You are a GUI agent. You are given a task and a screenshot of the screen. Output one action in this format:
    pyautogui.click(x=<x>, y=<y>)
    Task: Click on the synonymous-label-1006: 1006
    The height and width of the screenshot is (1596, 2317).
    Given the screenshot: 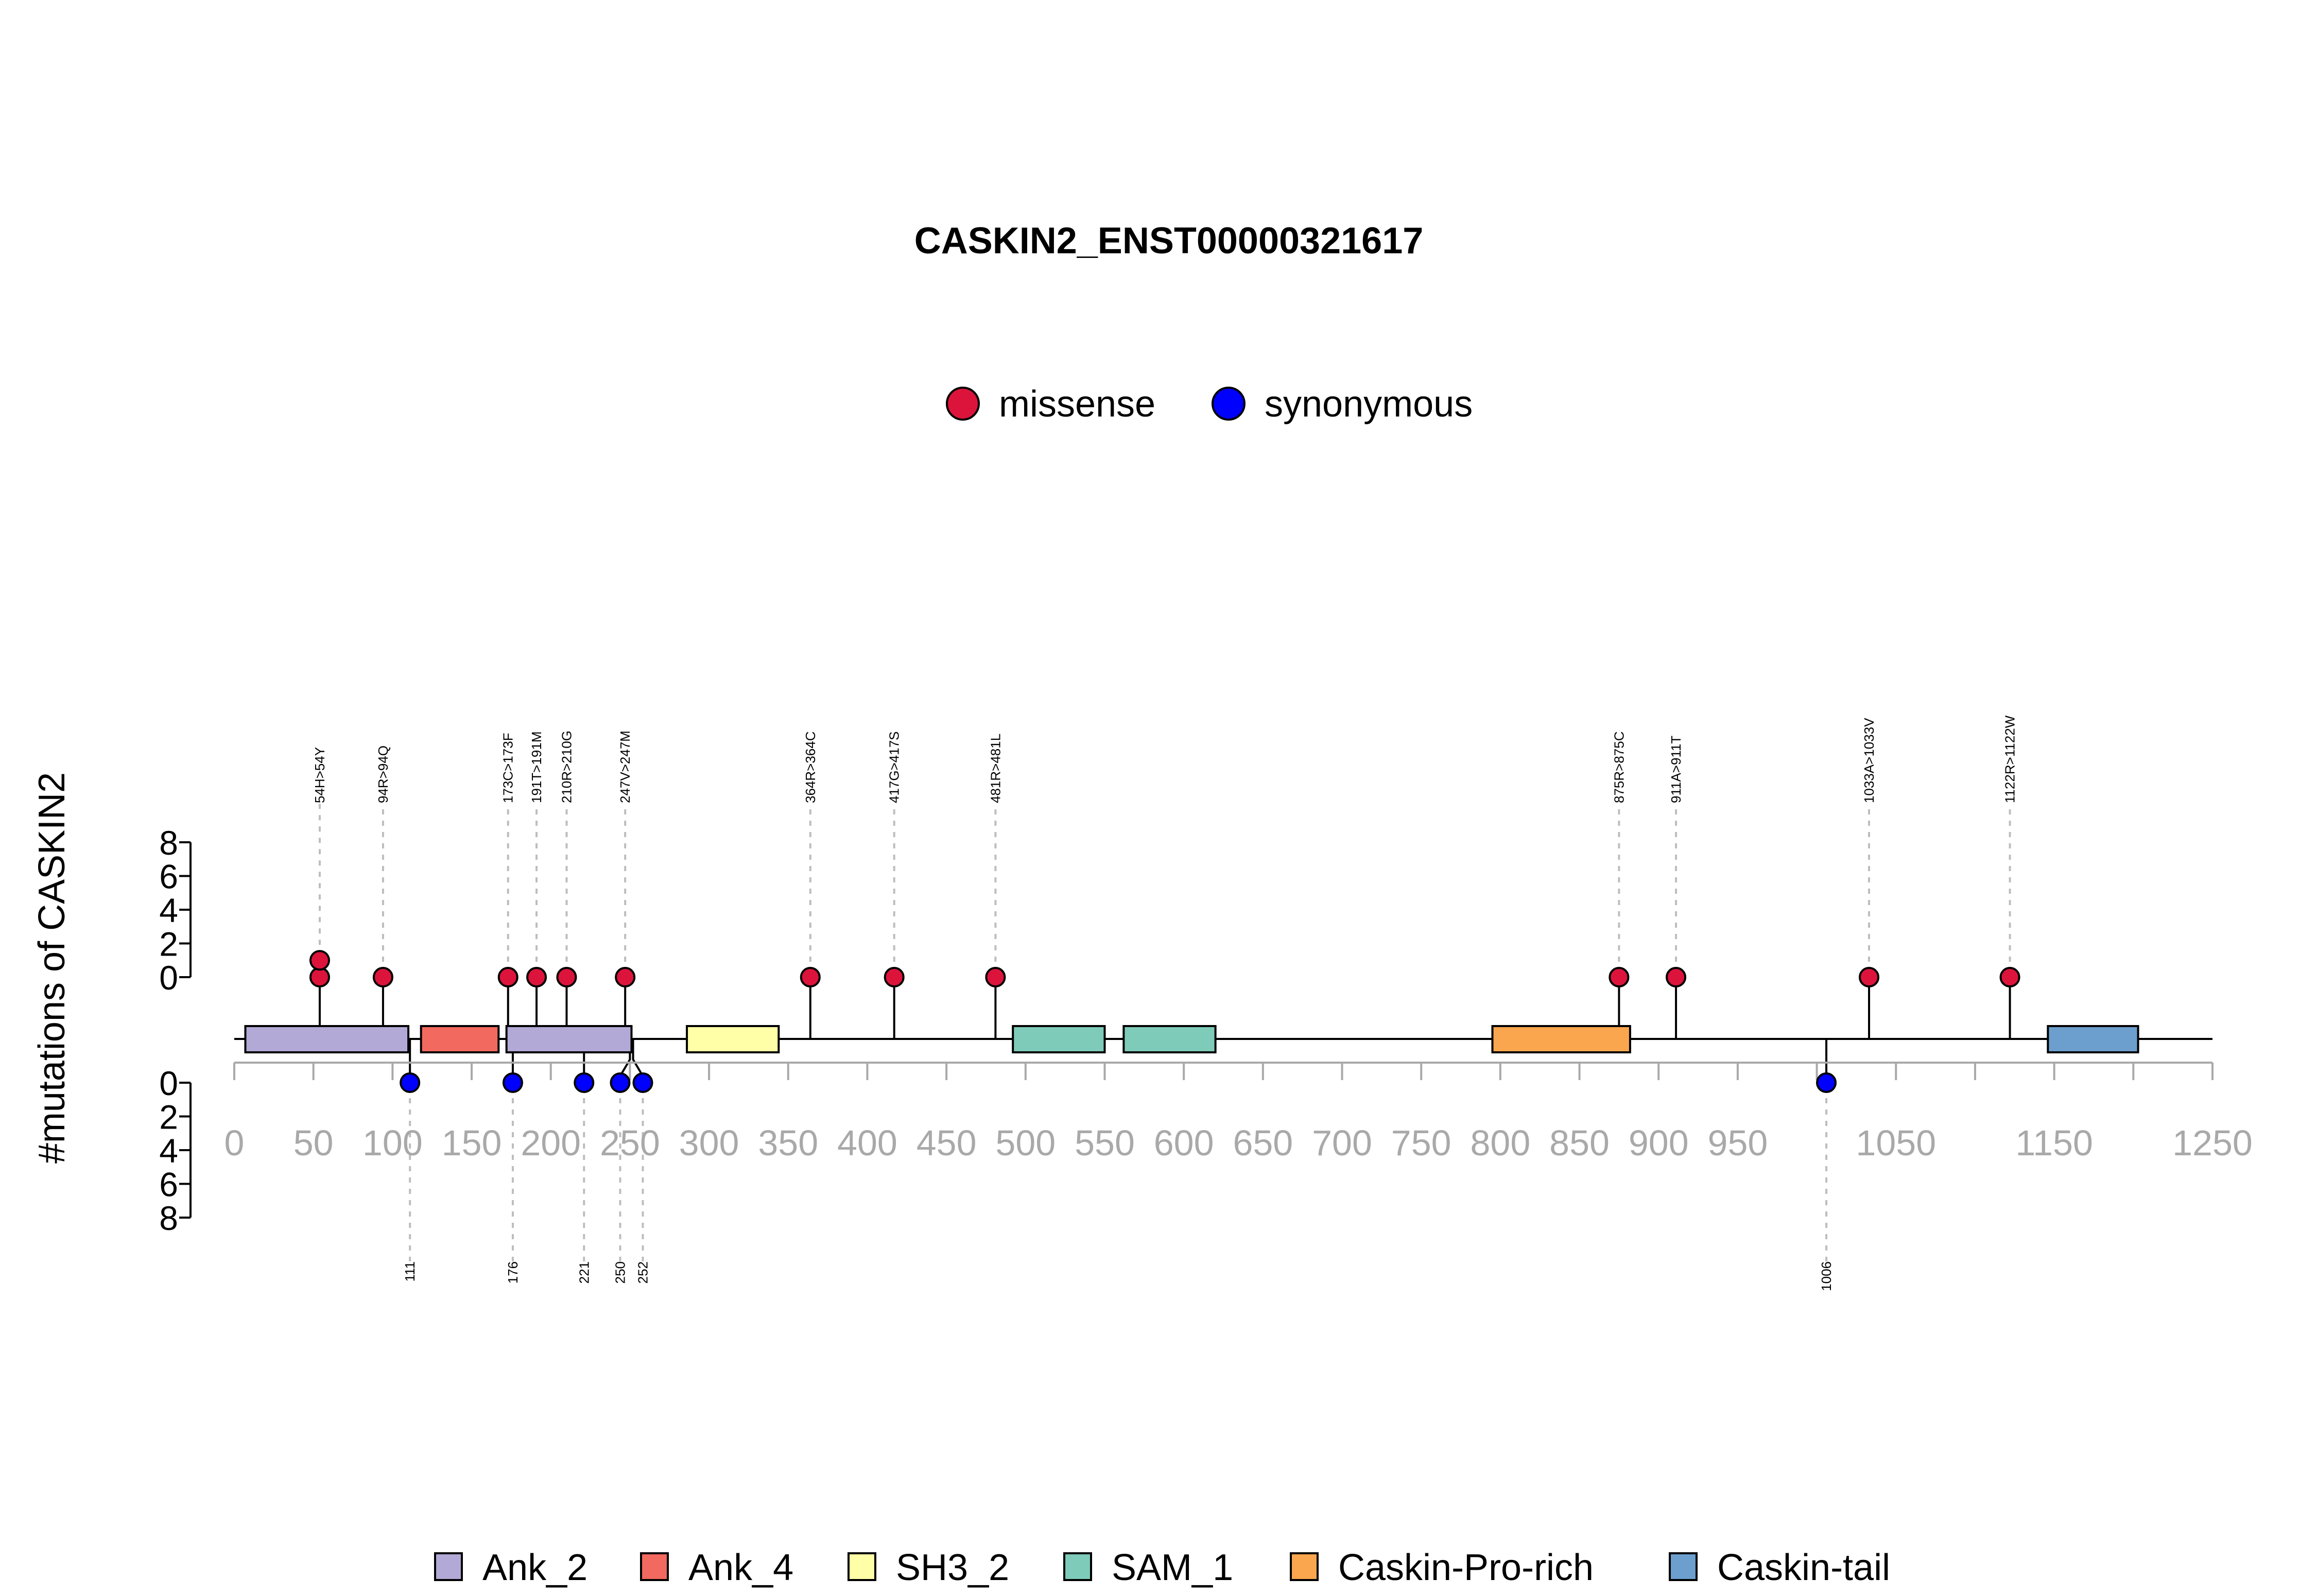 What is the action you would take?
    pyautogui.click(x=1826, y=1276)
    